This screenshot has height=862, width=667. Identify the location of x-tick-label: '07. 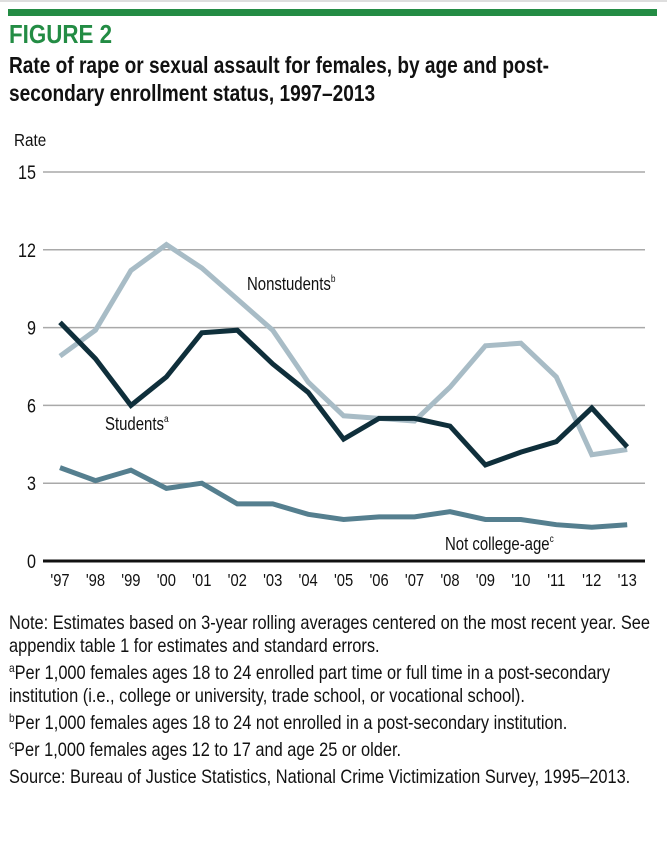
(414, 581).